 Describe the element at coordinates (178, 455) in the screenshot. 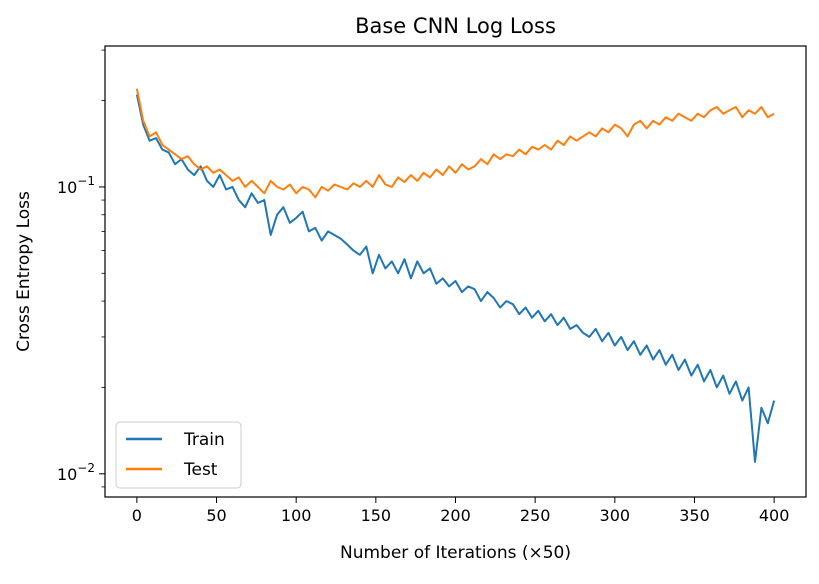

I see `legend: Train Test` at that location.